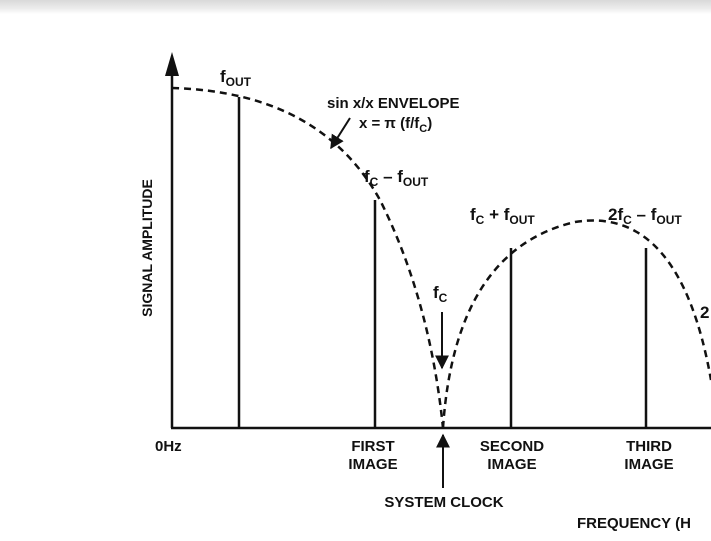 This screenshot has height=541, width=711. Describe the element at coordinates (502, 216) in the screenshot. I see `fc-plus-fout-label: fC + fOUT` at that location.